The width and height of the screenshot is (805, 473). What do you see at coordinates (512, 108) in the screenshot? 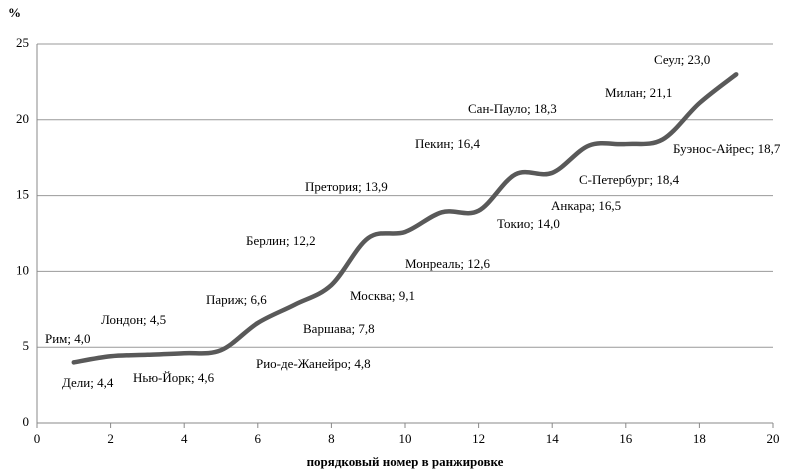
I see `data-label: Сан-Пауло; 18,3` at bounding box center [512, 108].